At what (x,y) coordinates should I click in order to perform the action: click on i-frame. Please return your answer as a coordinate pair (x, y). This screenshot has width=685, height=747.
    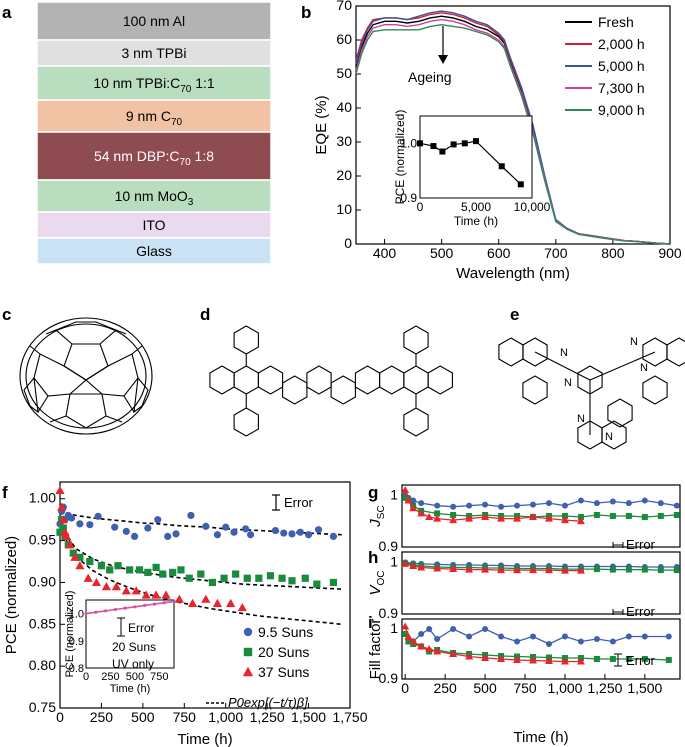
    Looking at the image, I should click on (541, 649).